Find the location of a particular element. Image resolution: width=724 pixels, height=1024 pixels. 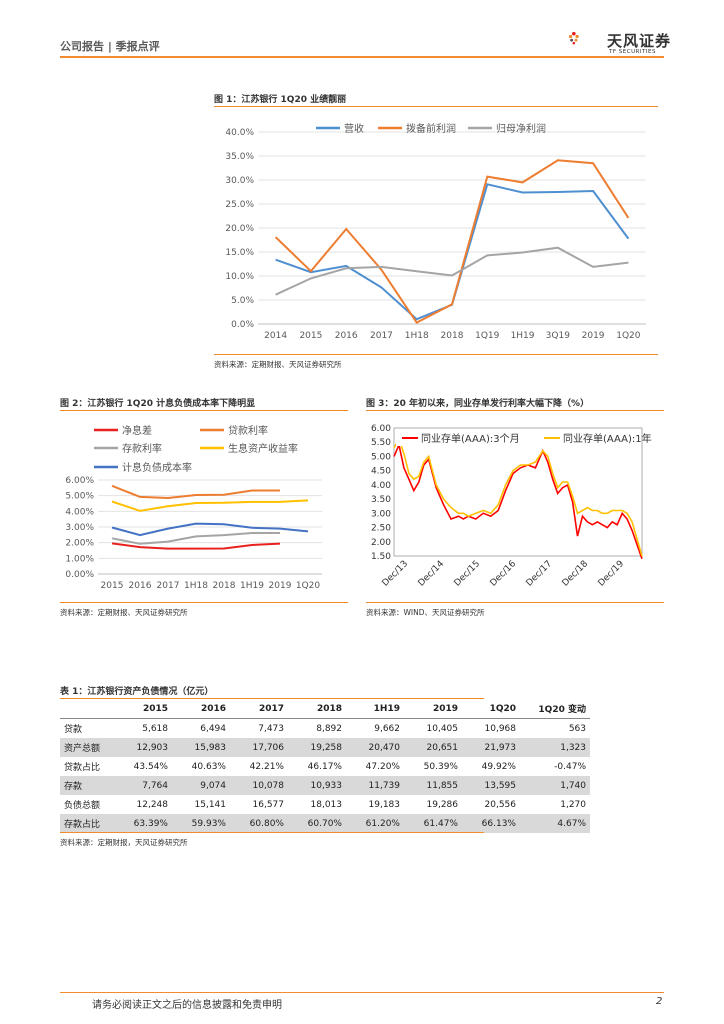

table-cell: 47.20% is located at coordinates (382, 766).